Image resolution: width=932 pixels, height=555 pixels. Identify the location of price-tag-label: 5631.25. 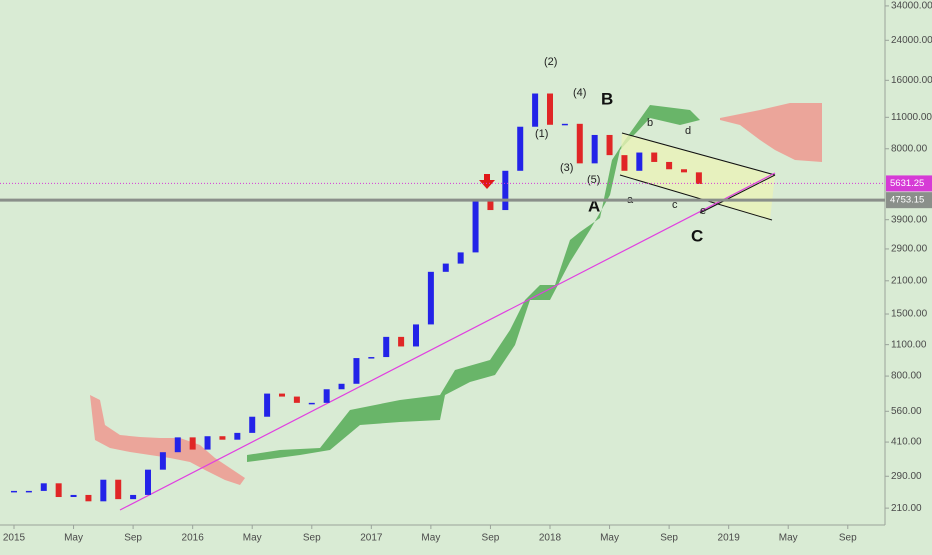
(907, 183).